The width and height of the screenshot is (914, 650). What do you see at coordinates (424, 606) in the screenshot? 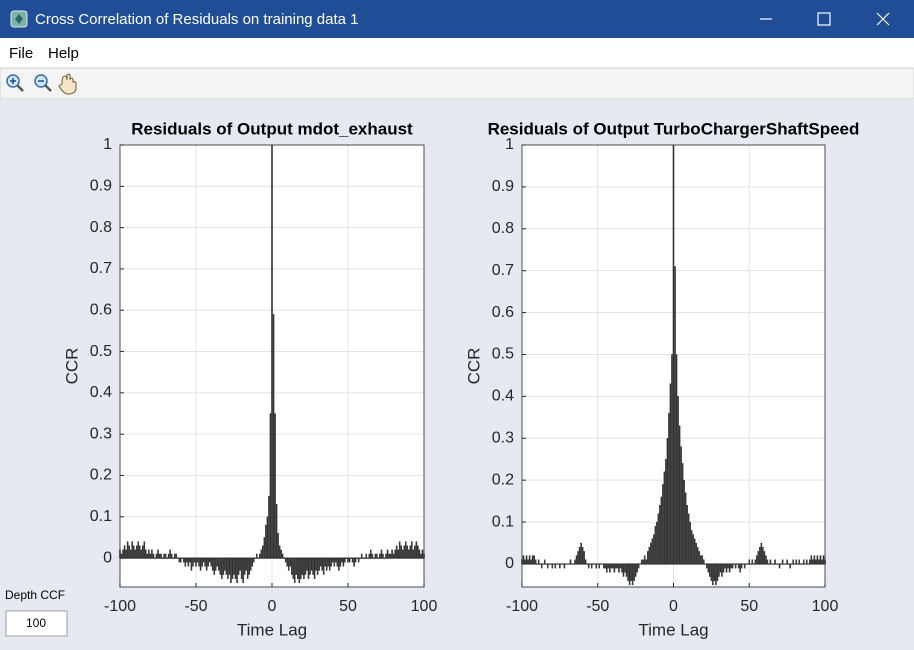
I see `x-tick-label: 100` at bounding box center [424, 606].